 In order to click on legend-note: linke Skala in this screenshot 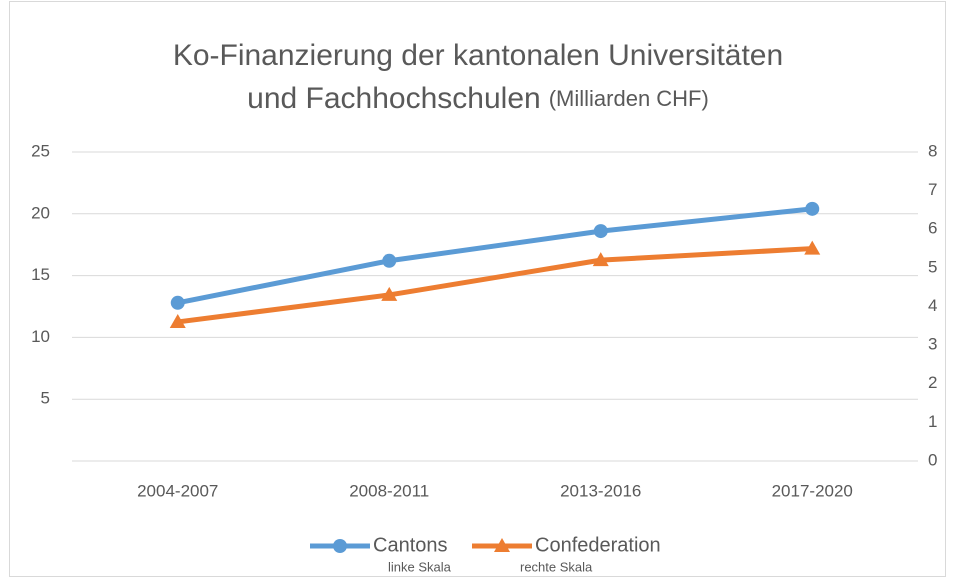, I will do `click(420, 566)`.